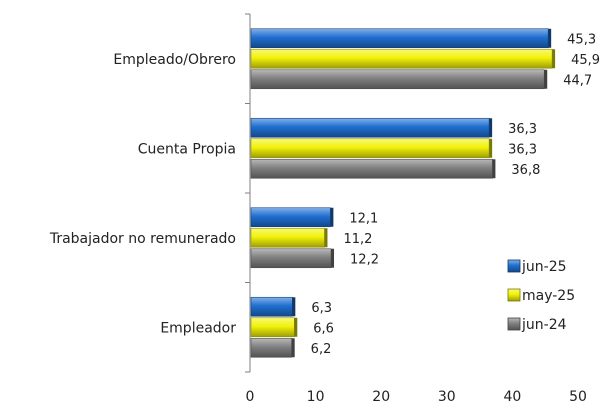 This screenshot has height=415, width=609. Describe the element at coordinates (174, 60) in the screenshot. I see `category-label-empleado-obrero: Empleado/Obrero` at that location.